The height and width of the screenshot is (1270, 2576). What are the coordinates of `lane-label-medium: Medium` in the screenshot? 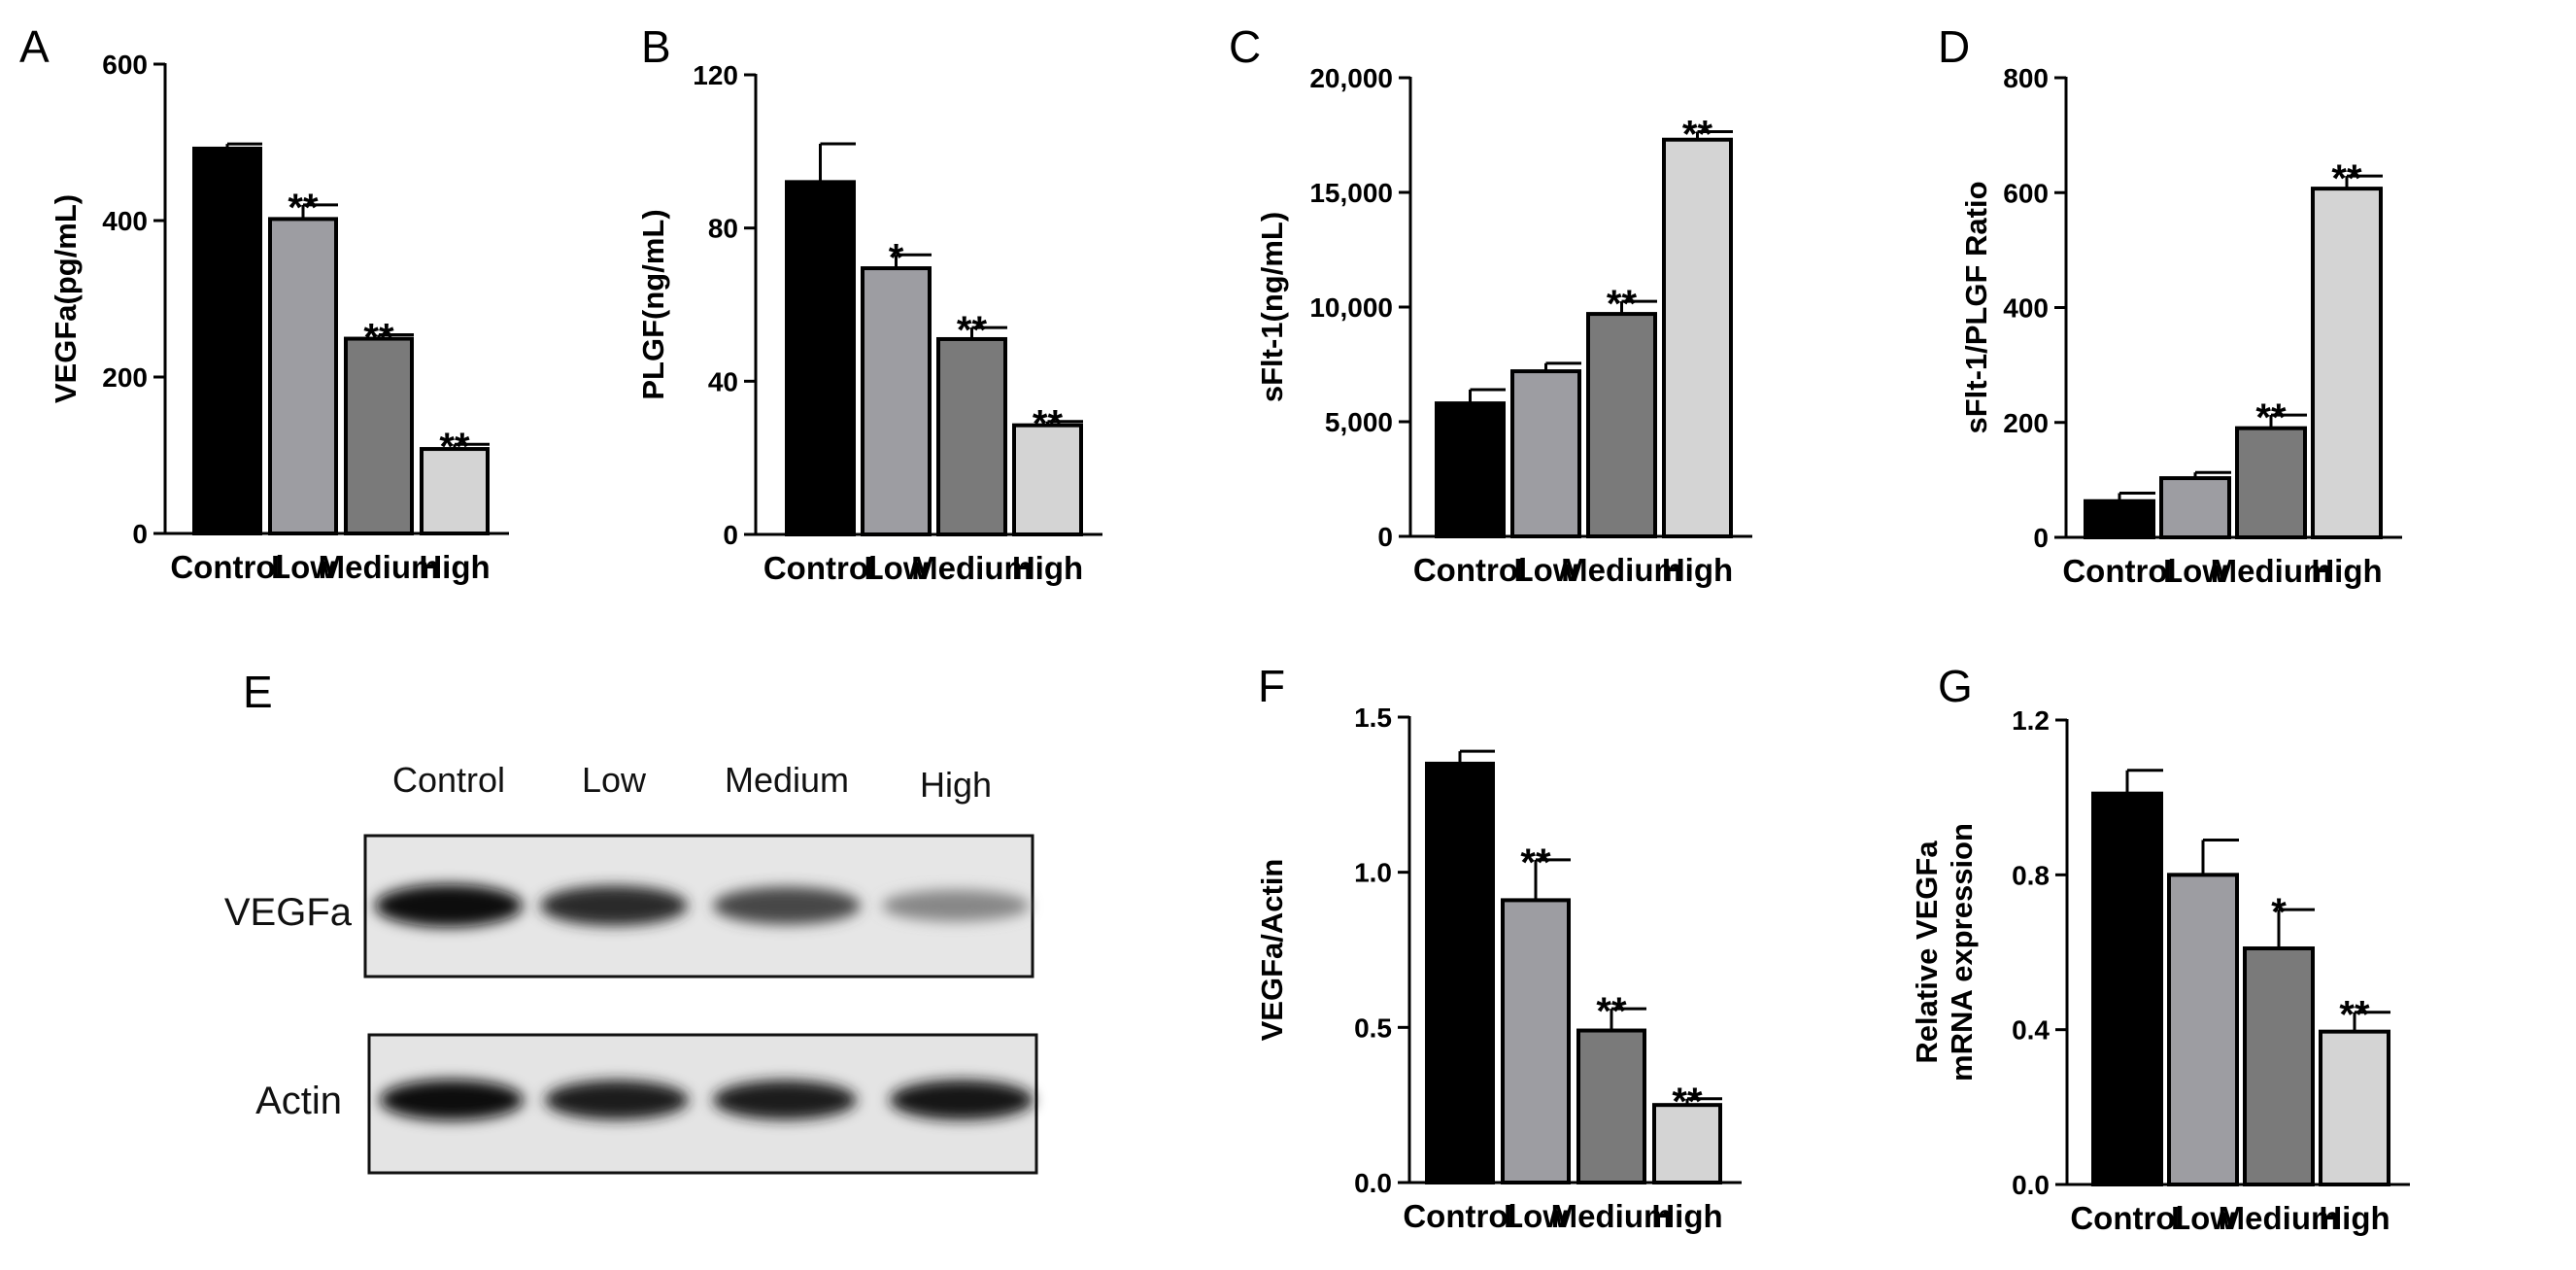 It's located at (787, 780).